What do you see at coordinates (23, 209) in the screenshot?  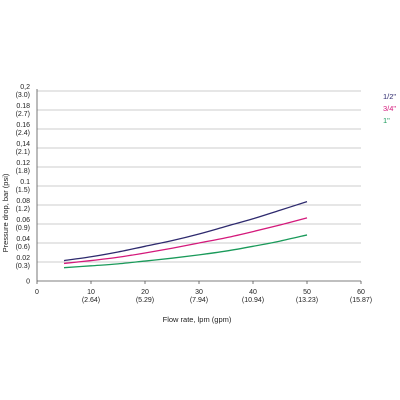 I see `y-tick-sublabel: (1.2)` at bounding box center [23, 209].